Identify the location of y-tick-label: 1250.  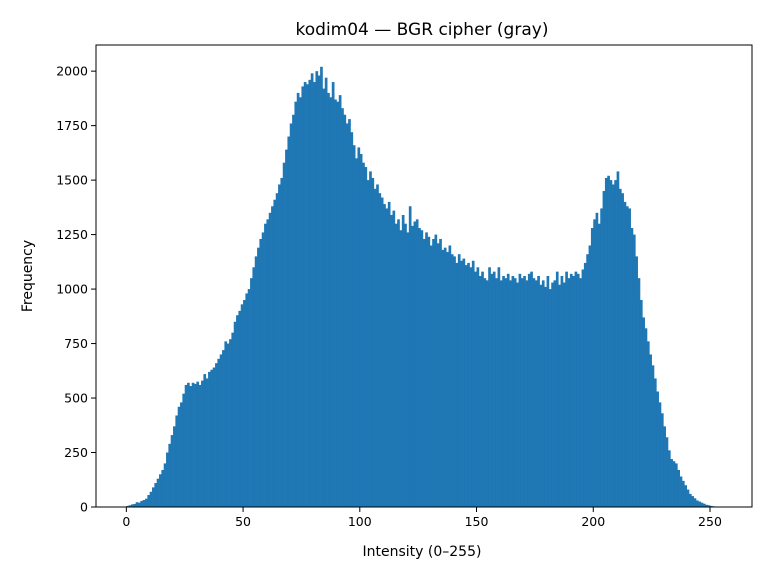
(72, 234).